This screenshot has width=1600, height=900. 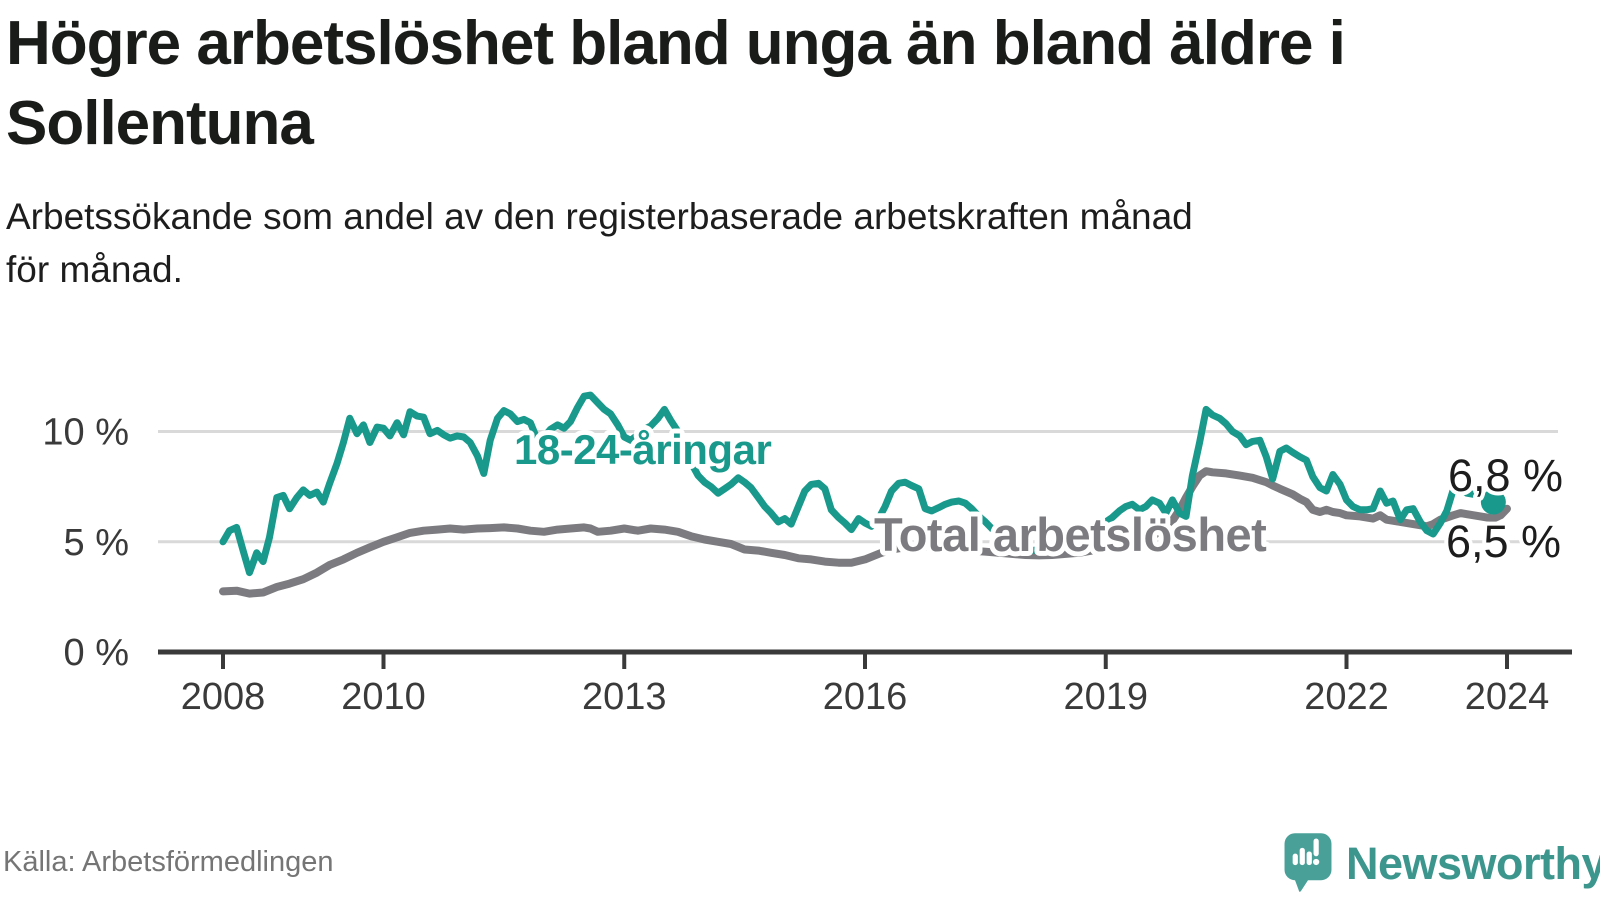 I want to click on series-end-dot, so click(x=1493, y=502).